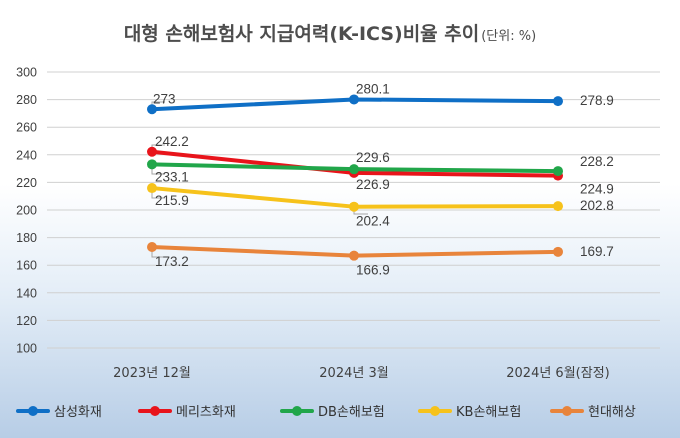 The width and height of the screenshot is (680, 438). I want to click on y-tick-label: 240, so click(26, 155).